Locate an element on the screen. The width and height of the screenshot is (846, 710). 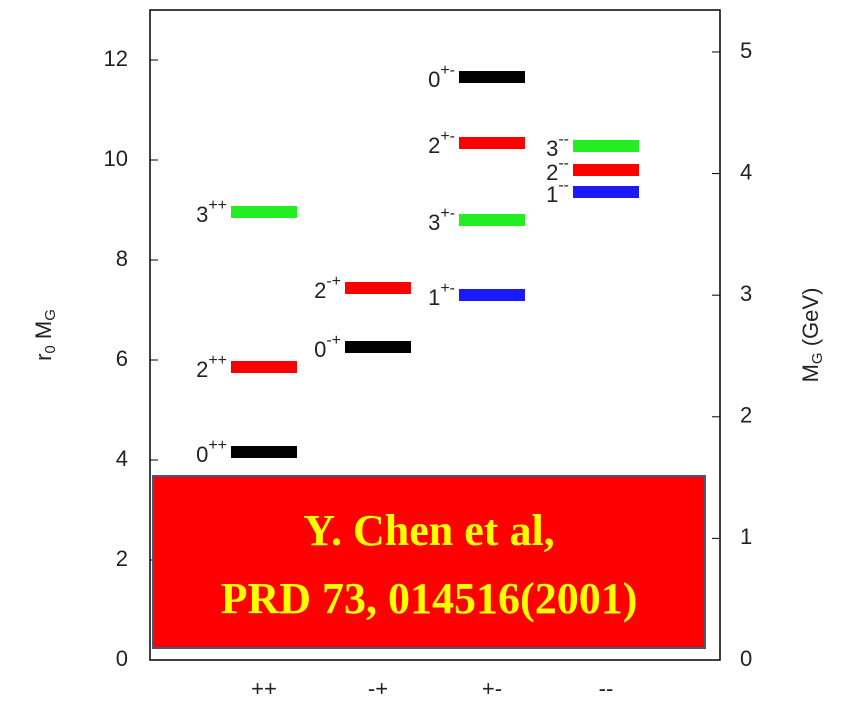
y2-tick-label: 4 is located at coordinates (746, 171).